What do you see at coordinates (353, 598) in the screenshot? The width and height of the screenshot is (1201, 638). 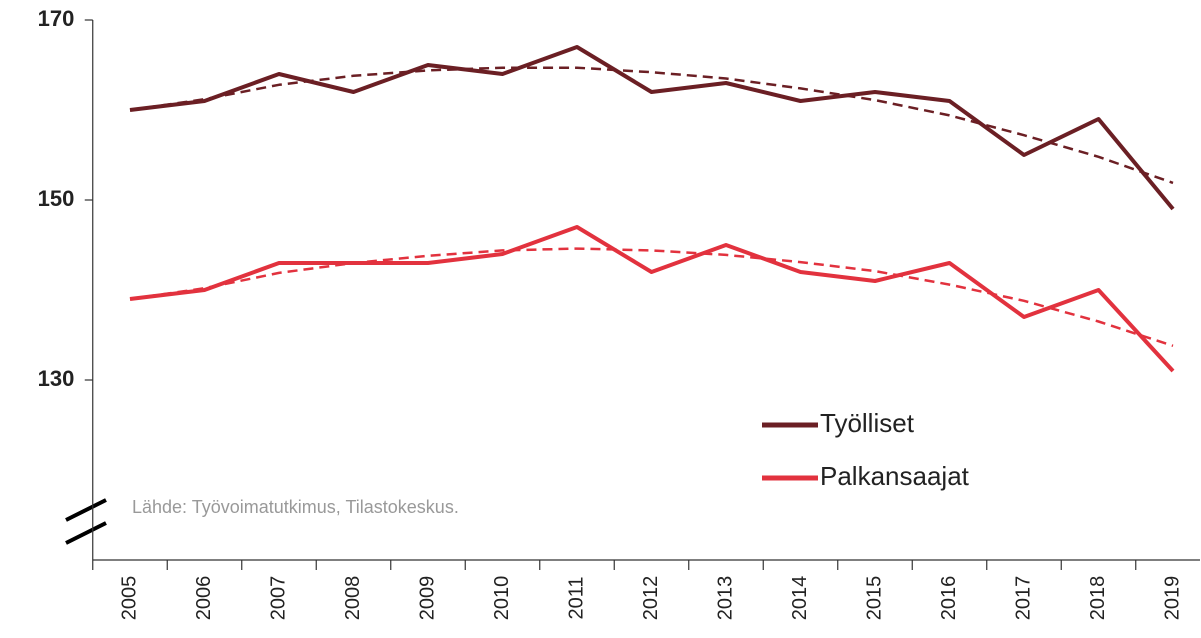 I see `x-tick-label: 2008` at bounding box center [353, 598].